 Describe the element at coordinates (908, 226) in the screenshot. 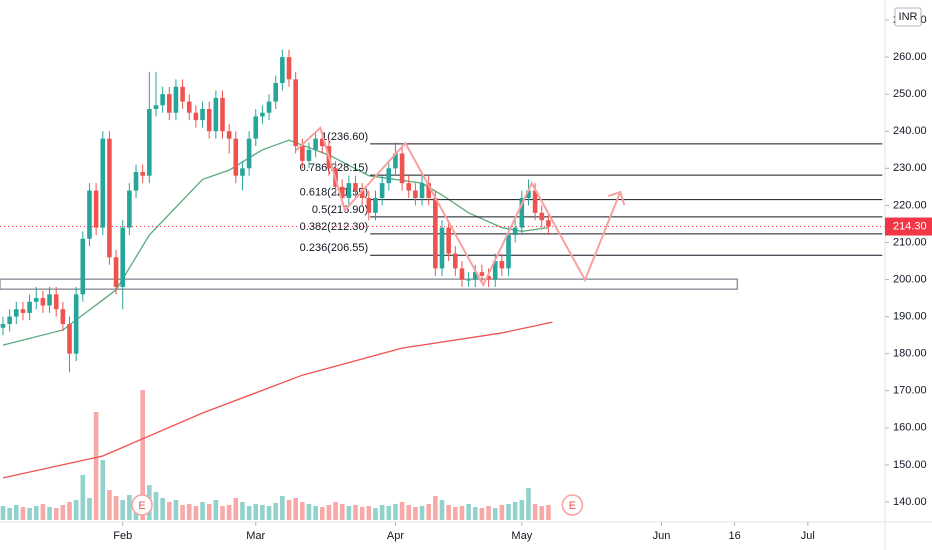

I see `last-price-box` at that location.